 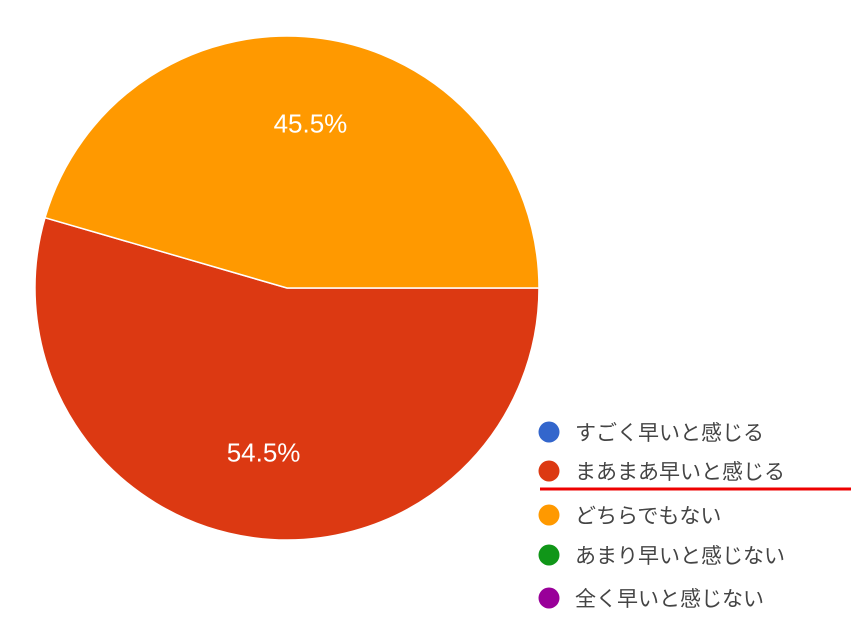 What do you see at coordinates (648, 516) in the screenshot?
I see `legend-label: どちらでもない` at bounding box center [648, 516].